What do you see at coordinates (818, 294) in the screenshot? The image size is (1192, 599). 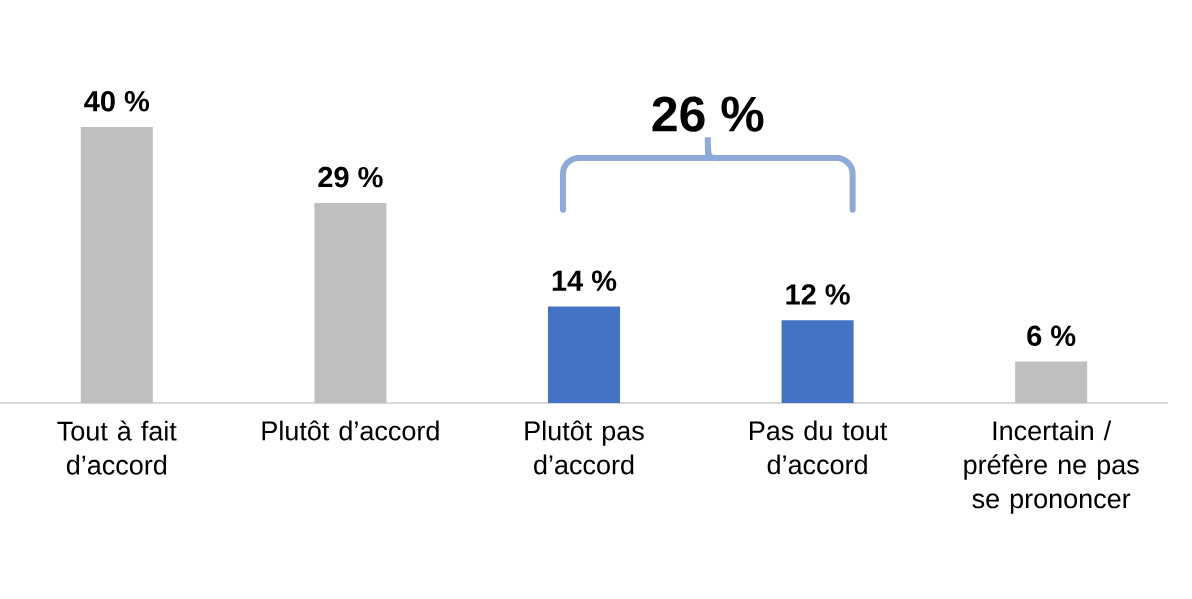 I see `data-label: 12 %` at bounding box center [818, 294].